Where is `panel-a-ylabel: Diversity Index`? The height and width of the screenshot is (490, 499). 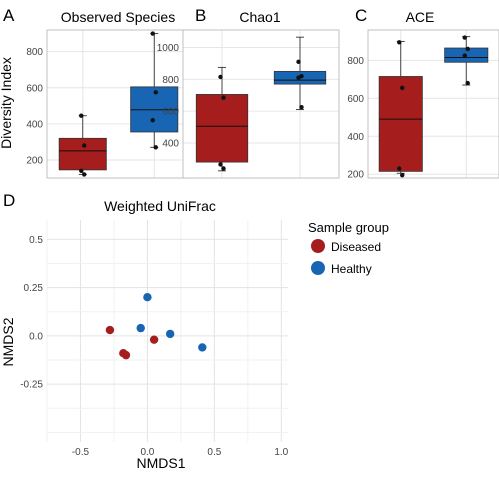 panel-a-ylabel: Diversity Index is located at coordinates (7, 103).